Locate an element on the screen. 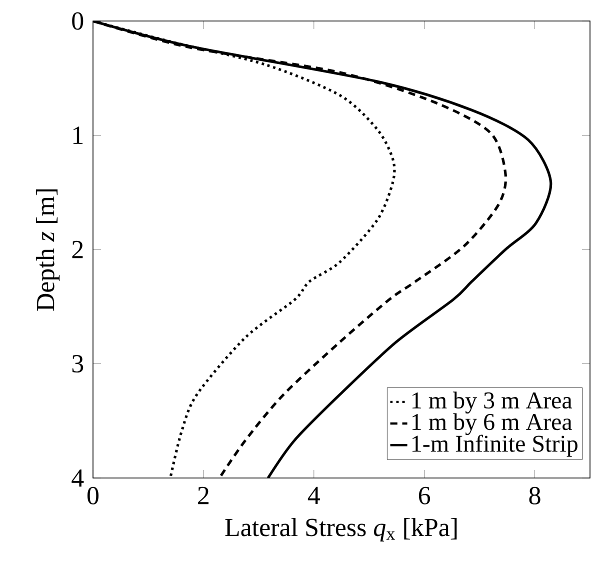 This screenshot has width=592, height=567. x-tick-label: 4 is located at coordinates (314, 495).